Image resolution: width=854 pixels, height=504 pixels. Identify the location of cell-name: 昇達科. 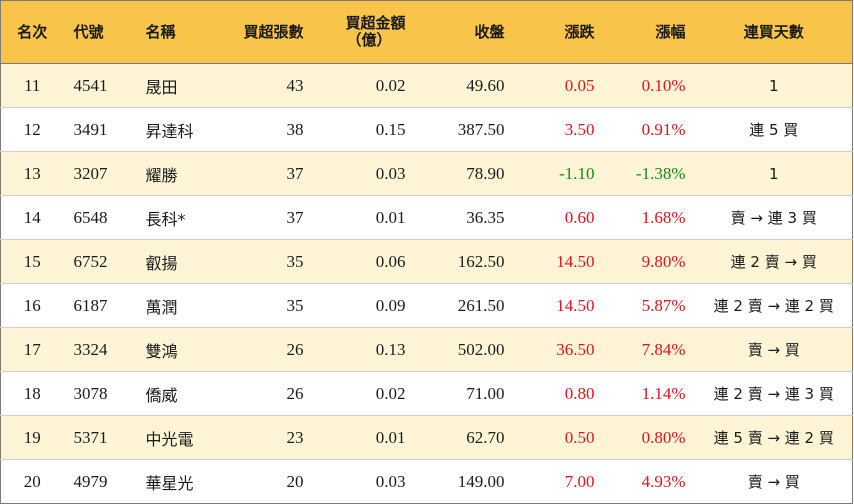
(176, 129).